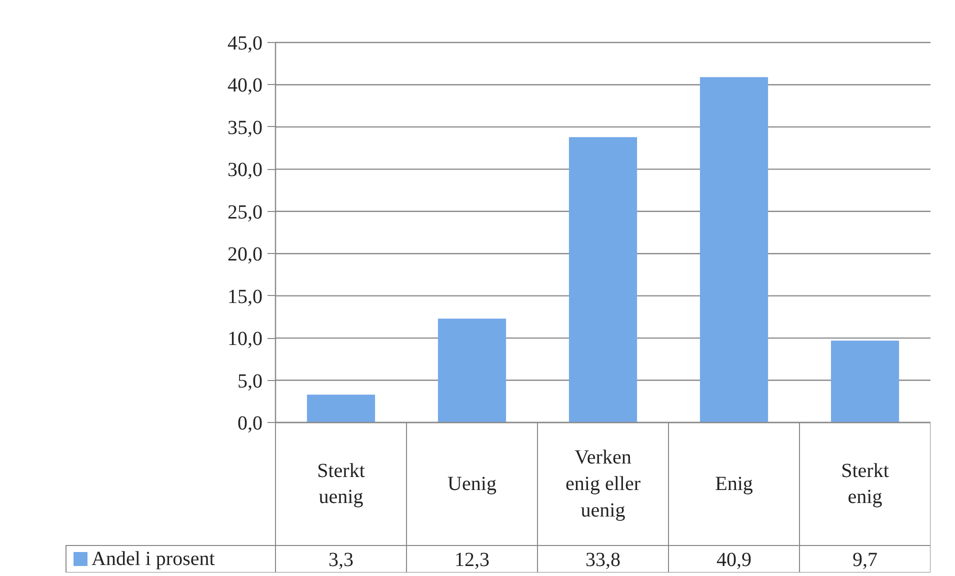 The height and width of the screenshot is (576, 955). I want to click on x-tick-label: Verken enig eller uenig, so click(603, 484).